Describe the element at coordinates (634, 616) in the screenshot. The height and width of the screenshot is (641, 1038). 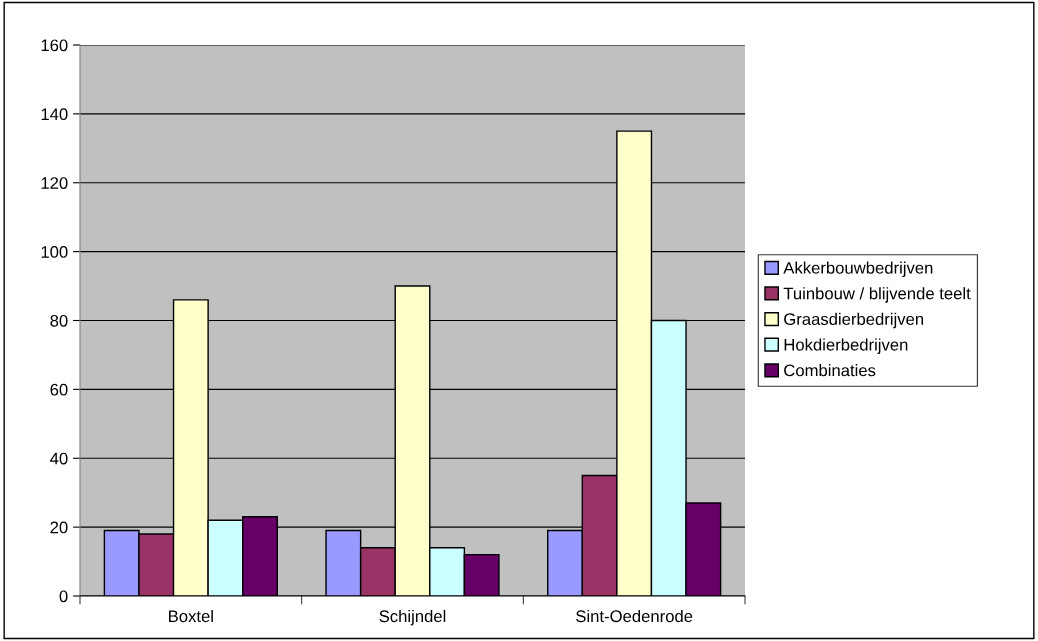
I see `x-tick-label: Sint-Oedenrode` at that location.